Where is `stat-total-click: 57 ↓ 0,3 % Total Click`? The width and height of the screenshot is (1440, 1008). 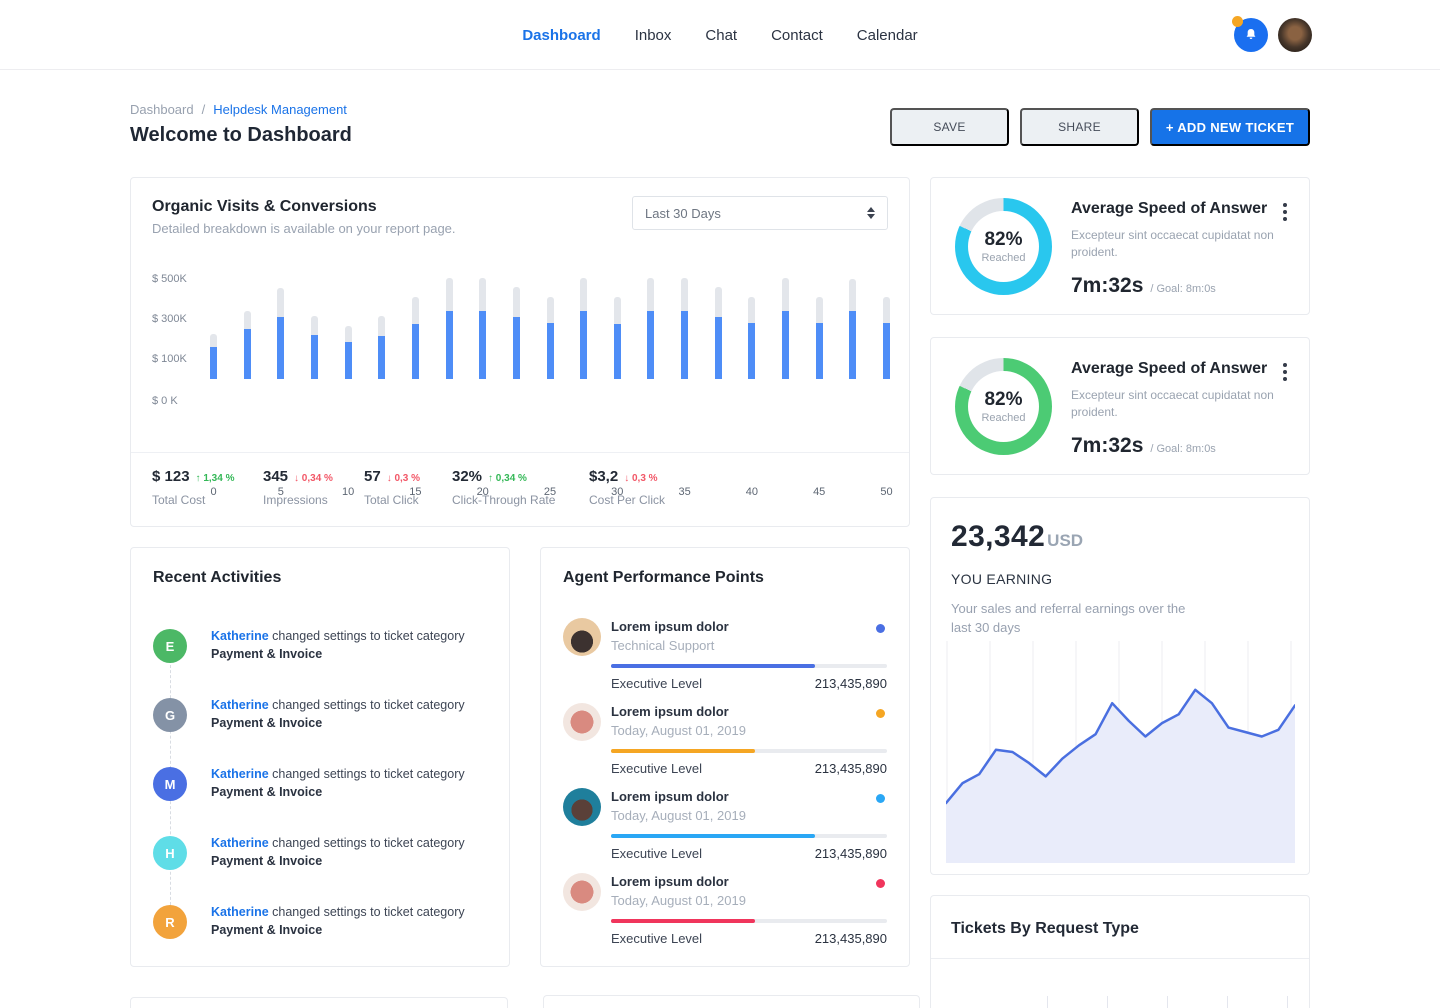
stat-total-click: 57 ↓ 0,3 % Total Click is located at coordinates (392, 487).